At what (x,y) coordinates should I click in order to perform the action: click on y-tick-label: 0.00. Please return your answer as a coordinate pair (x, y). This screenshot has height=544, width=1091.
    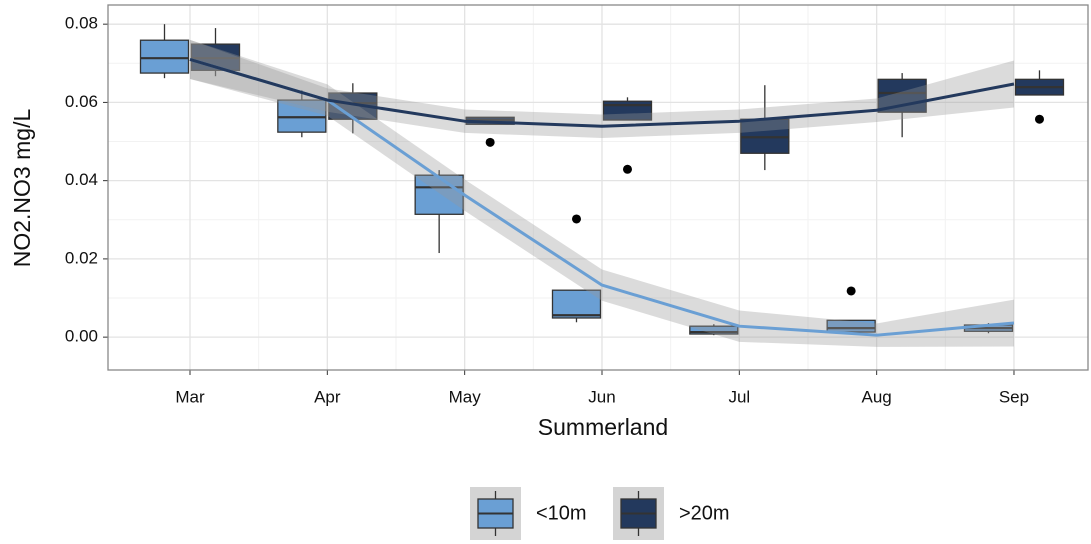
    Looking at the image, I should click on (81, 336).